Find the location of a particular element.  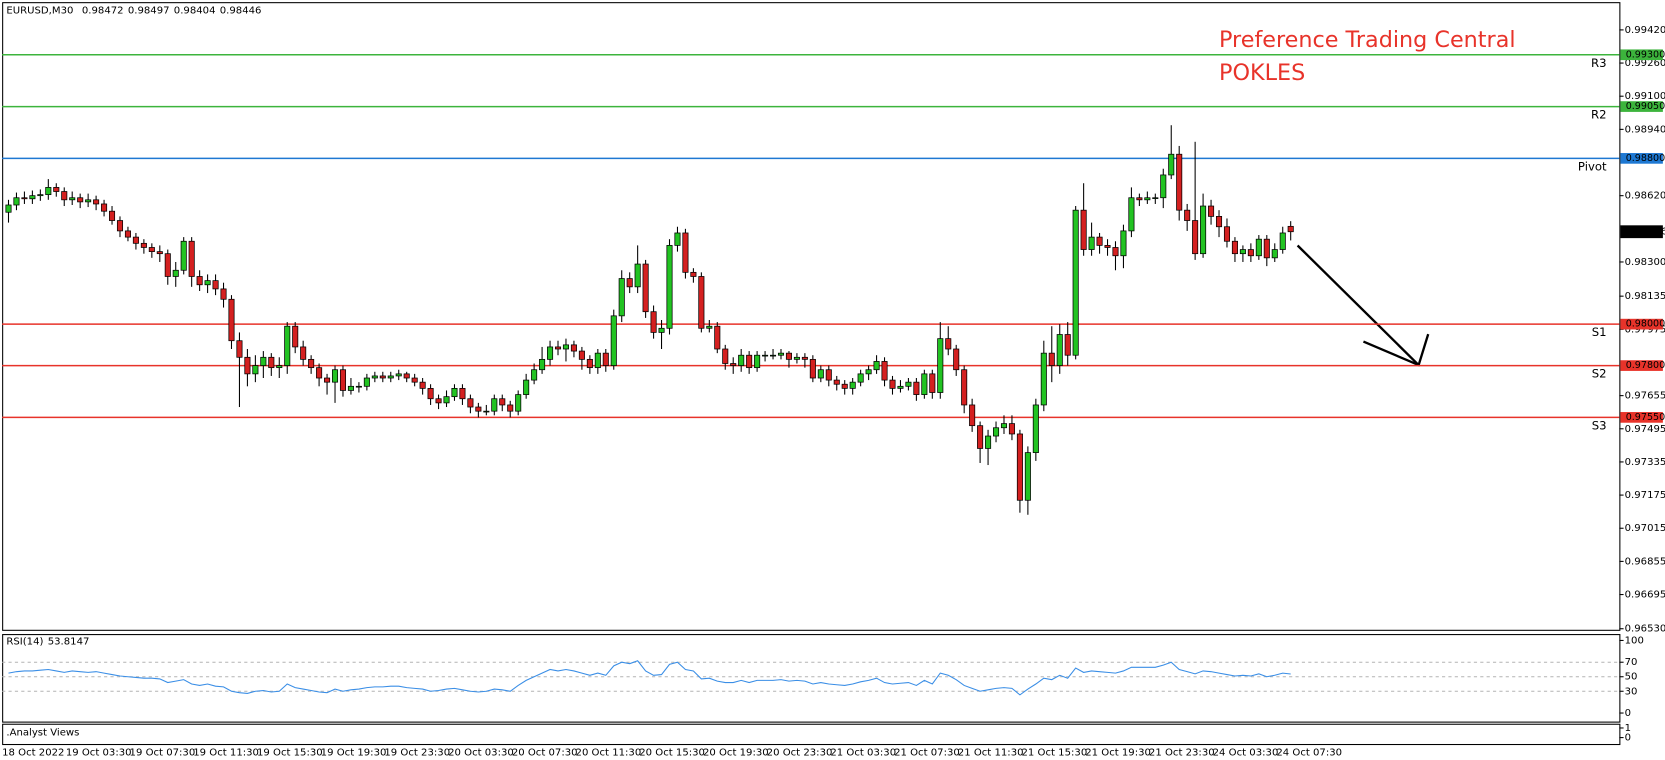

level-price-label: 0.97550 is located at coordinates (1645, 417).